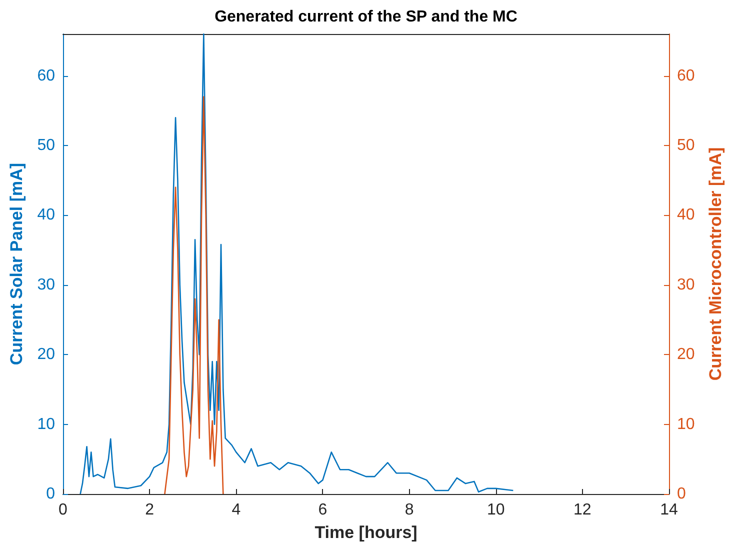 The image size is (732, 549). What do you see at coordinates (495, 510) in the screenshot?
I see `x-tick-label: 10` at bounding box center [495, 510].